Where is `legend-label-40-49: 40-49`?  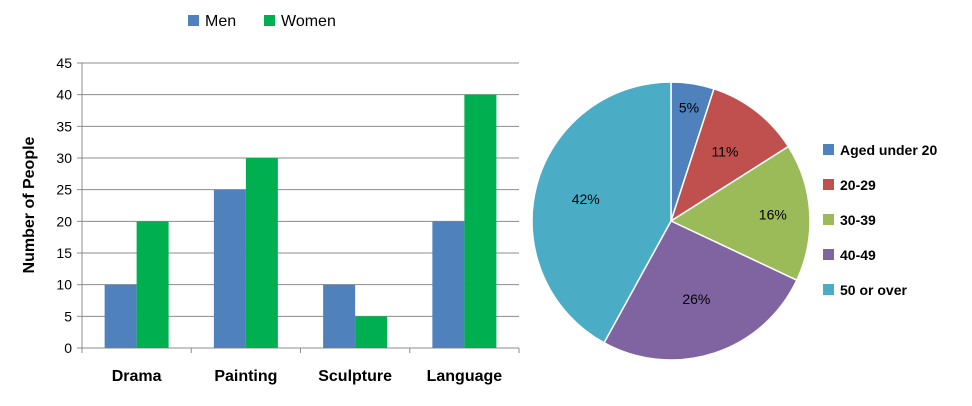
legend-label-40-49: 40-49 is located at coordinates (858, 255).